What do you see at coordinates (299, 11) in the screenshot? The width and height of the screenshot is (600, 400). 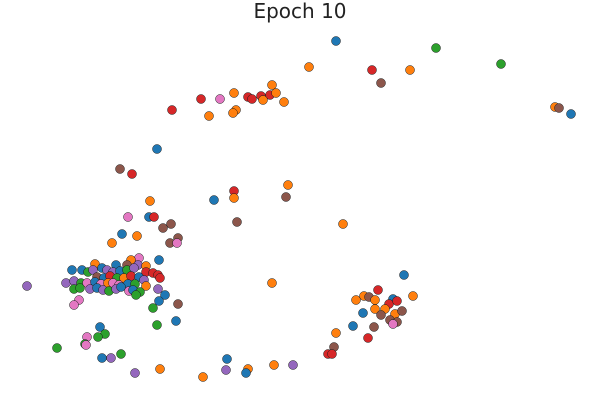 I see `chart-title: Epoch 10` at bounding box center [299, 11].